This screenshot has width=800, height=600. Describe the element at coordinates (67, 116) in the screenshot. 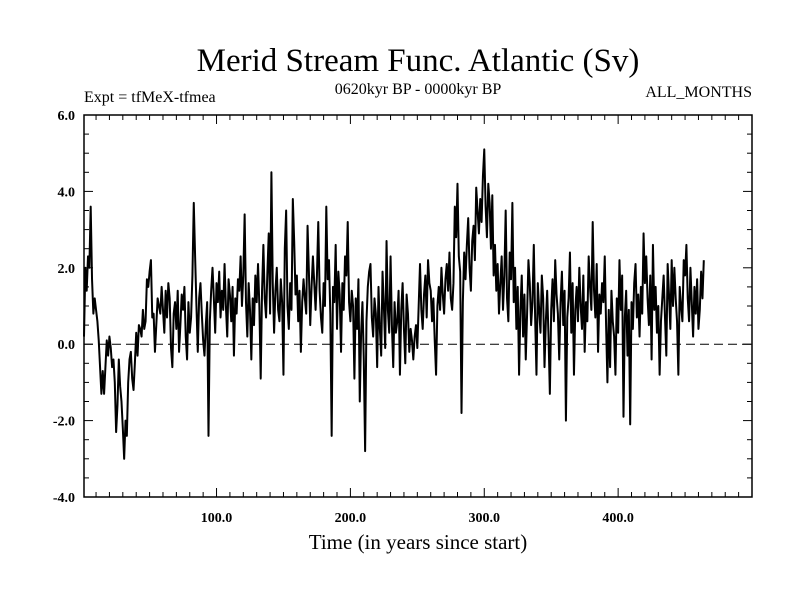

I see `y-tick-label: 6.0` at that location.